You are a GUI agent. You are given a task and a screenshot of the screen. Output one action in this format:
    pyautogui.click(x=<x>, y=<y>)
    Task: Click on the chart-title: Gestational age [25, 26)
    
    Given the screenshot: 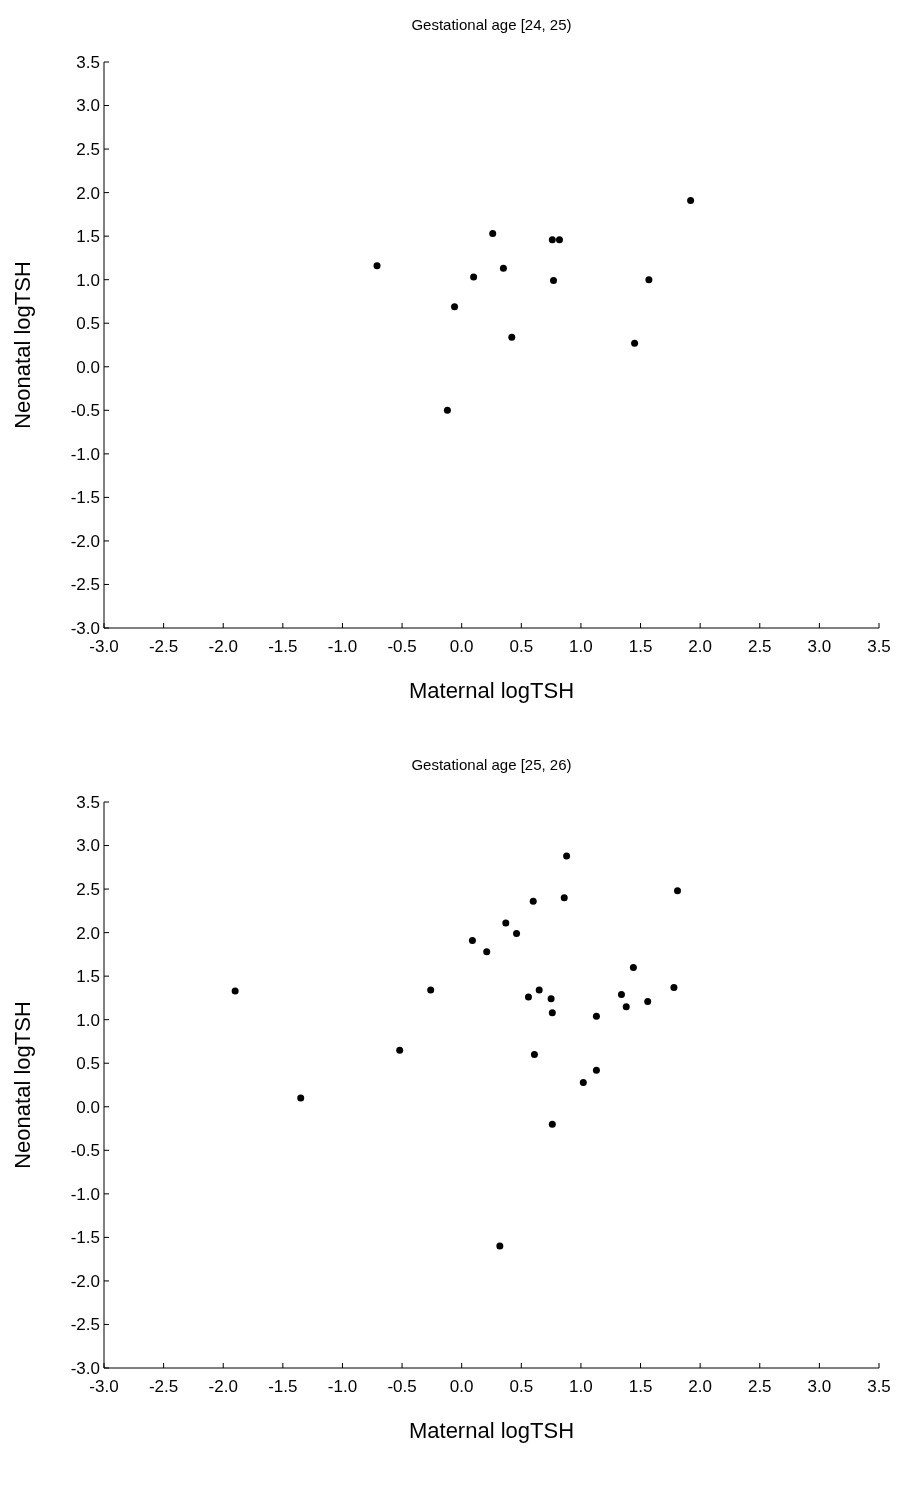 What is the action you would take?
    pyautogui.click(x=491, y=764)
    